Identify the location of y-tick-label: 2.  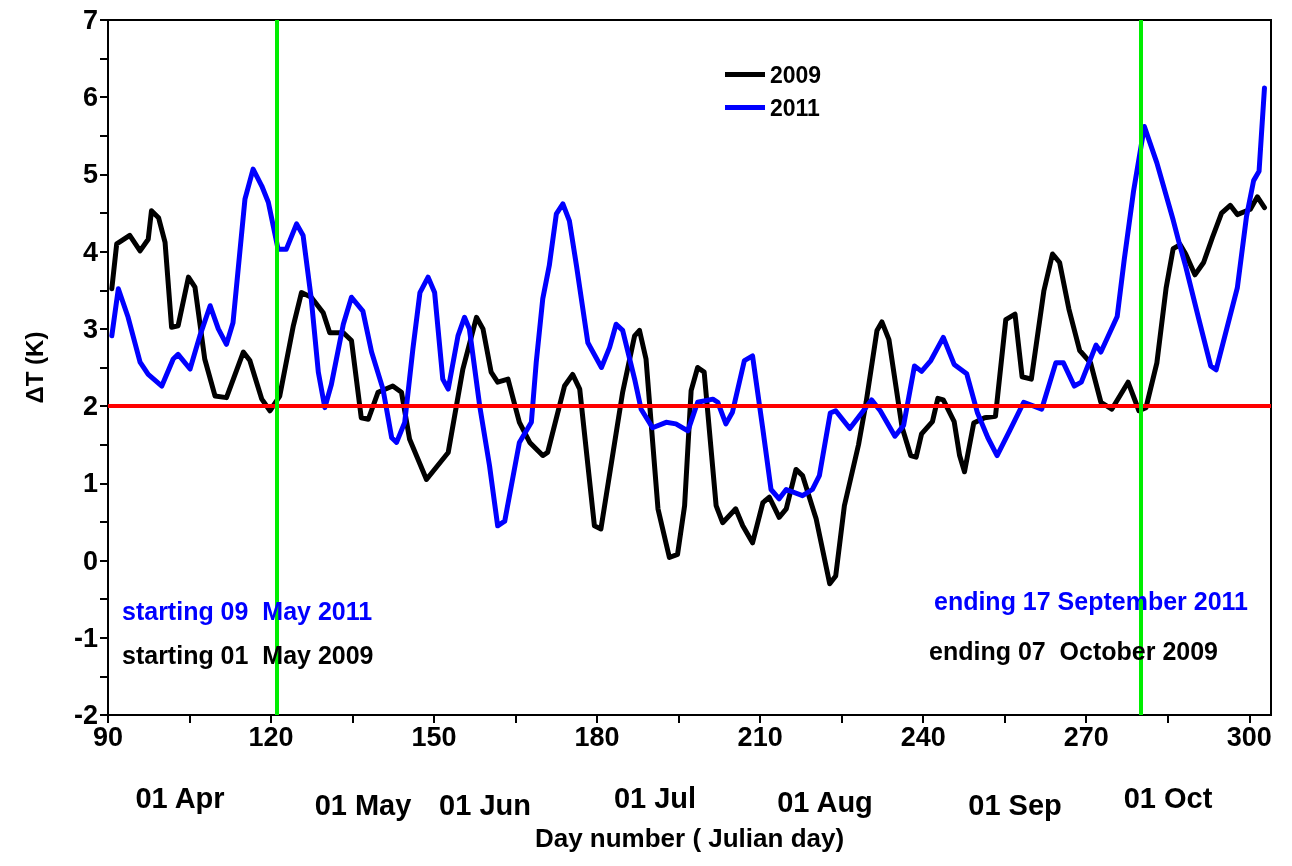
(90, 406).